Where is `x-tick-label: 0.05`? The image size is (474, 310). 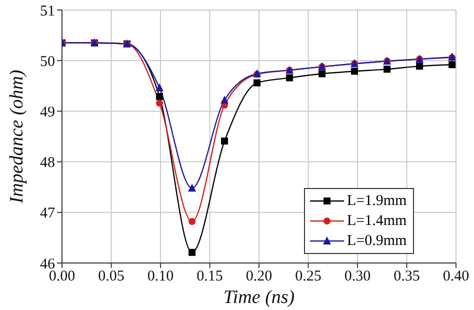
x-tick-label: 0.05 is located at coordinates (111, 276).